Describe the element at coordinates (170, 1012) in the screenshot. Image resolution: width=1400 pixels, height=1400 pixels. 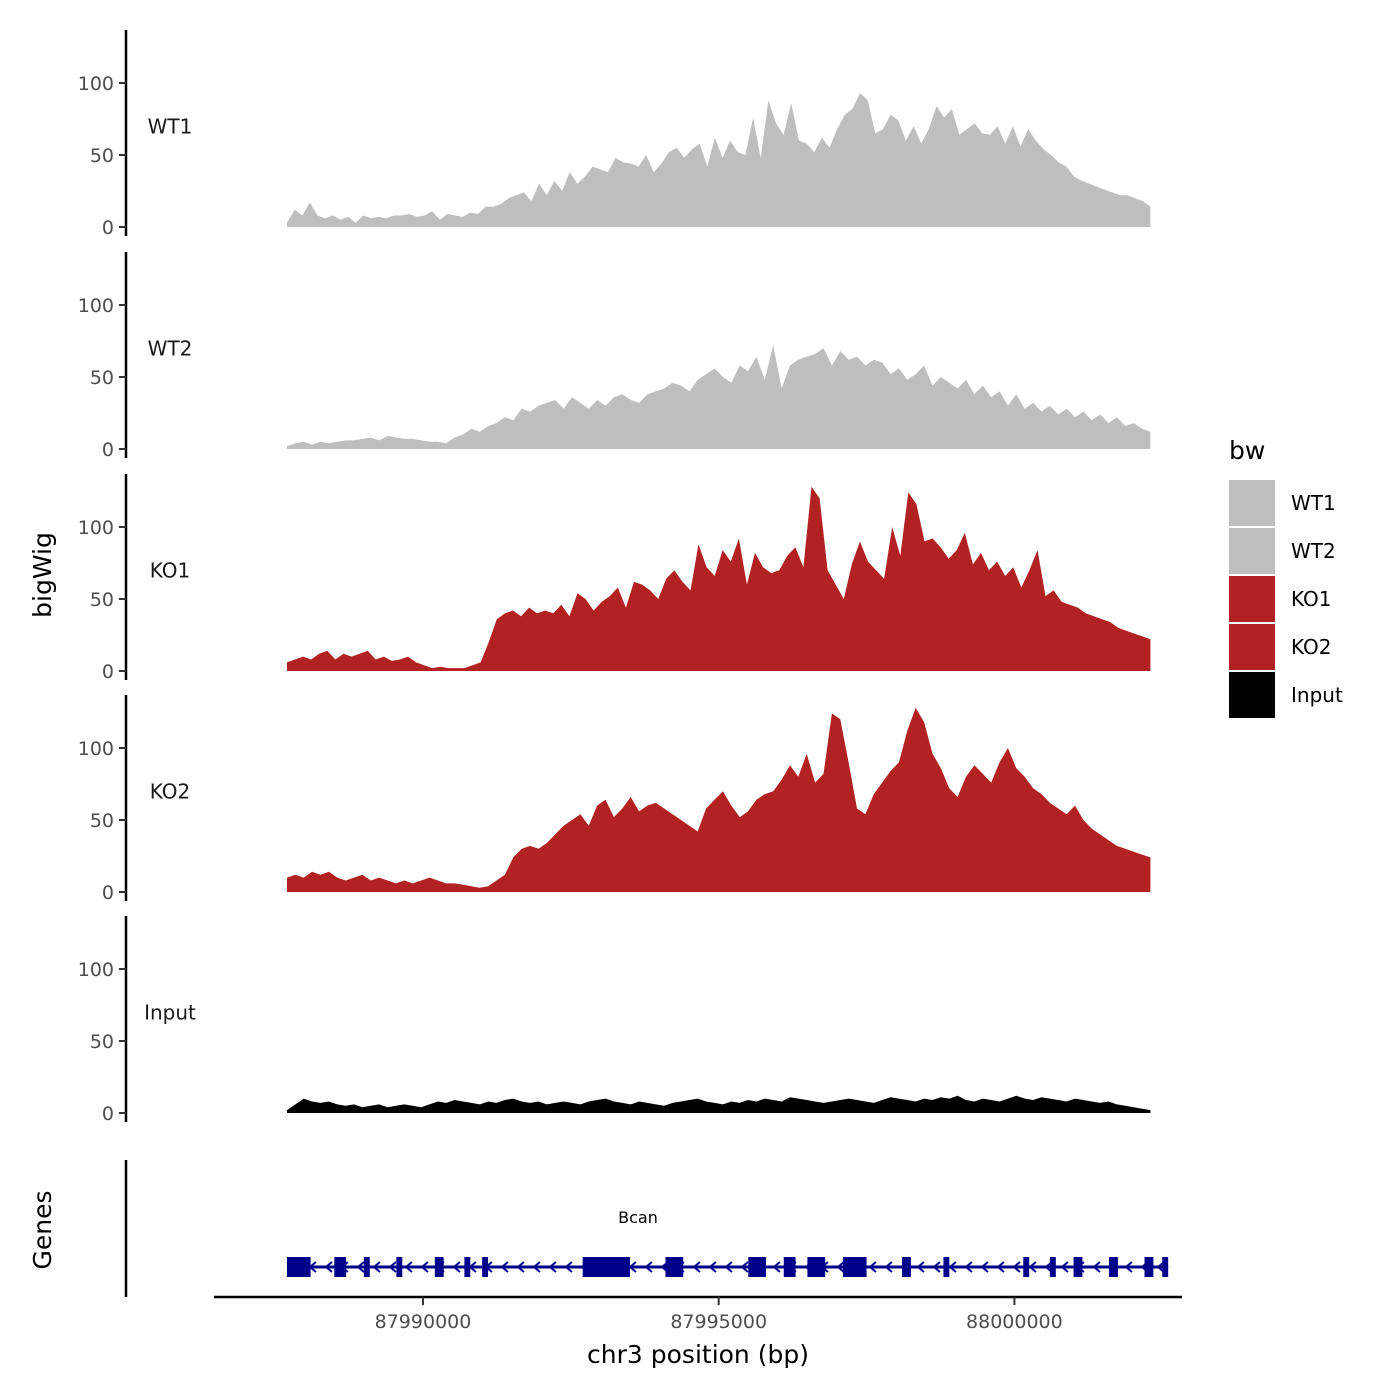
I see `track-label: Input` at that location.